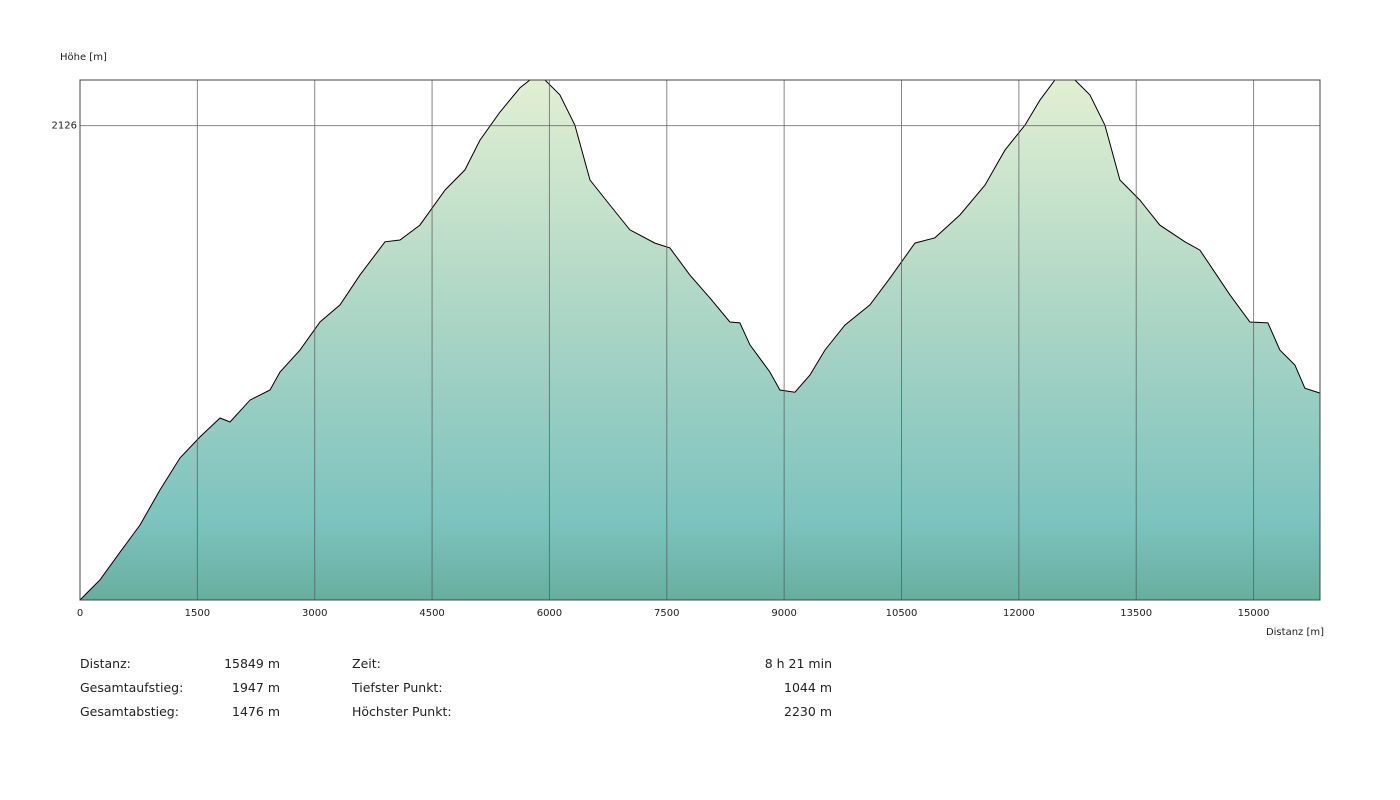  I want to click on stat: Tiefster Punkt: 1044 m, so click(592, 690).